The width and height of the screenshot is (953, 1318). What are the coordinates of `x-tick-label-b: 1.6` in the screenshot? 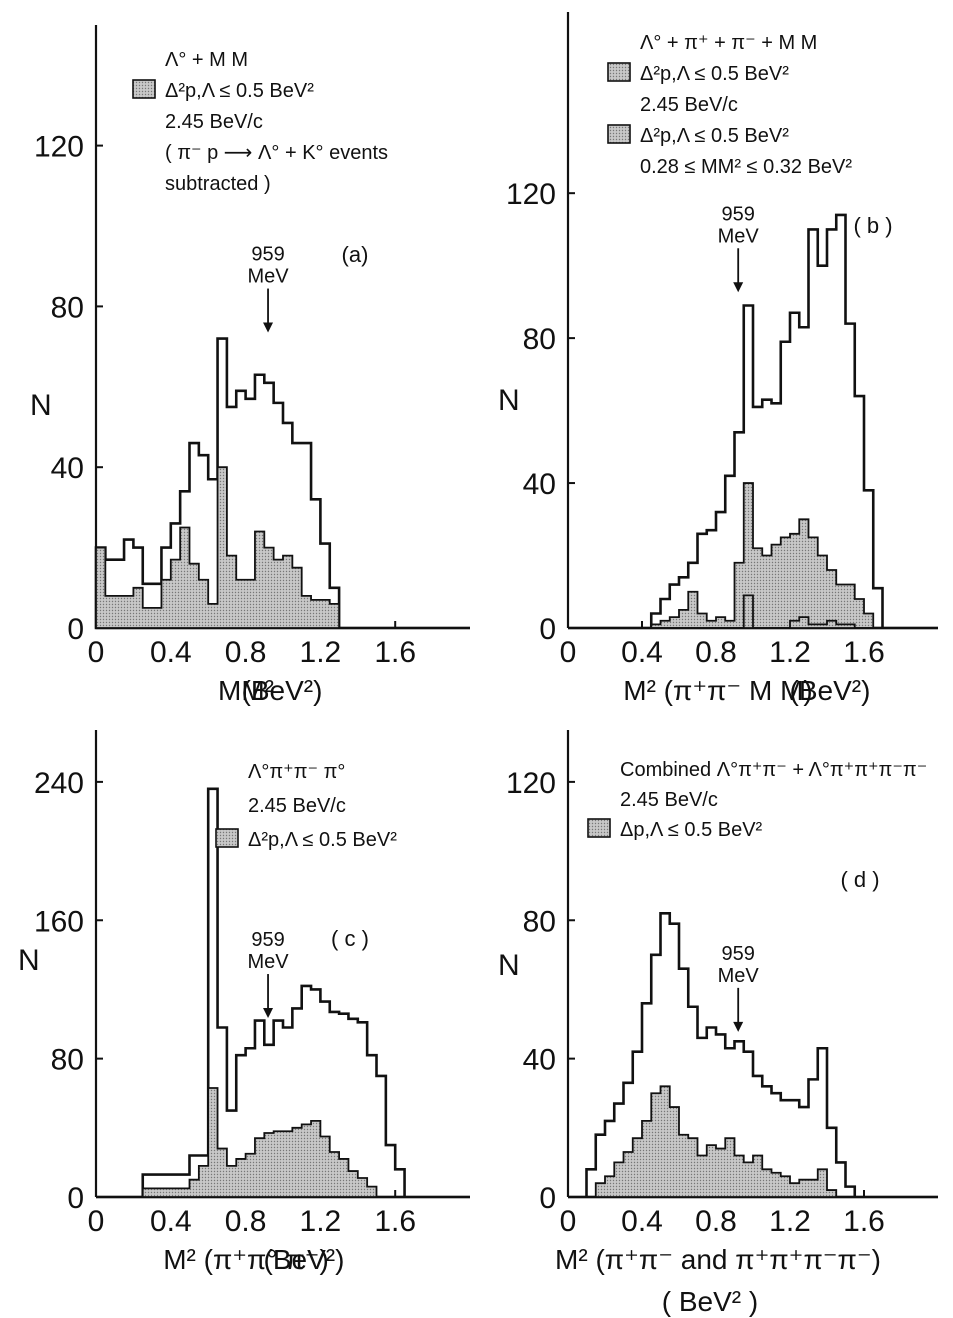 It's located at (864, 652).